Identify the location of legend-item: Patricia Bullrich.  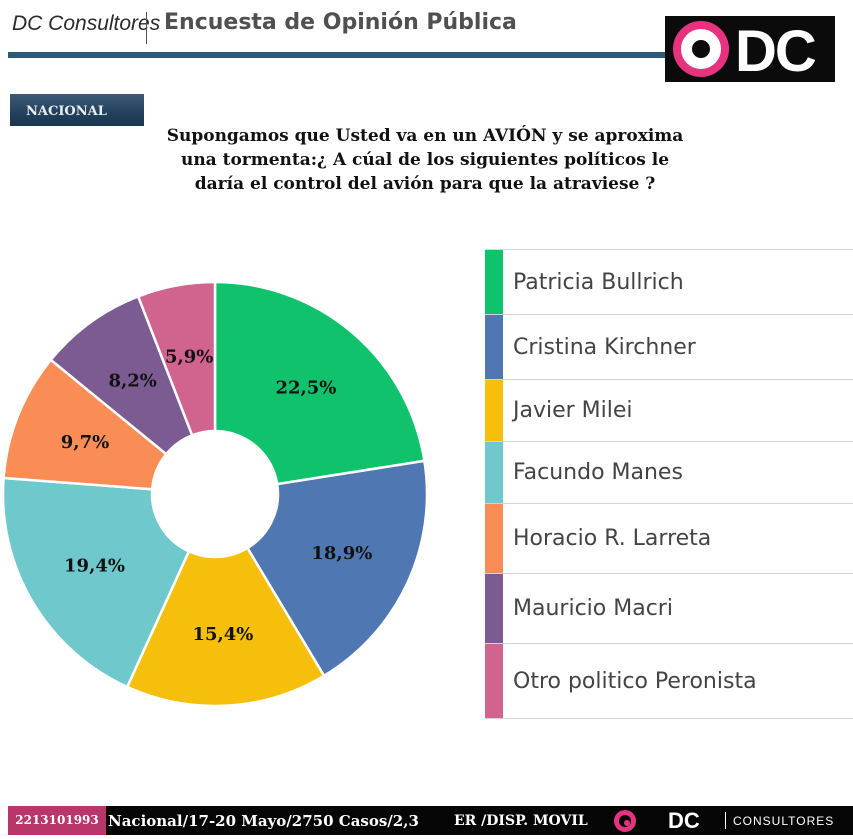
(669, 281).